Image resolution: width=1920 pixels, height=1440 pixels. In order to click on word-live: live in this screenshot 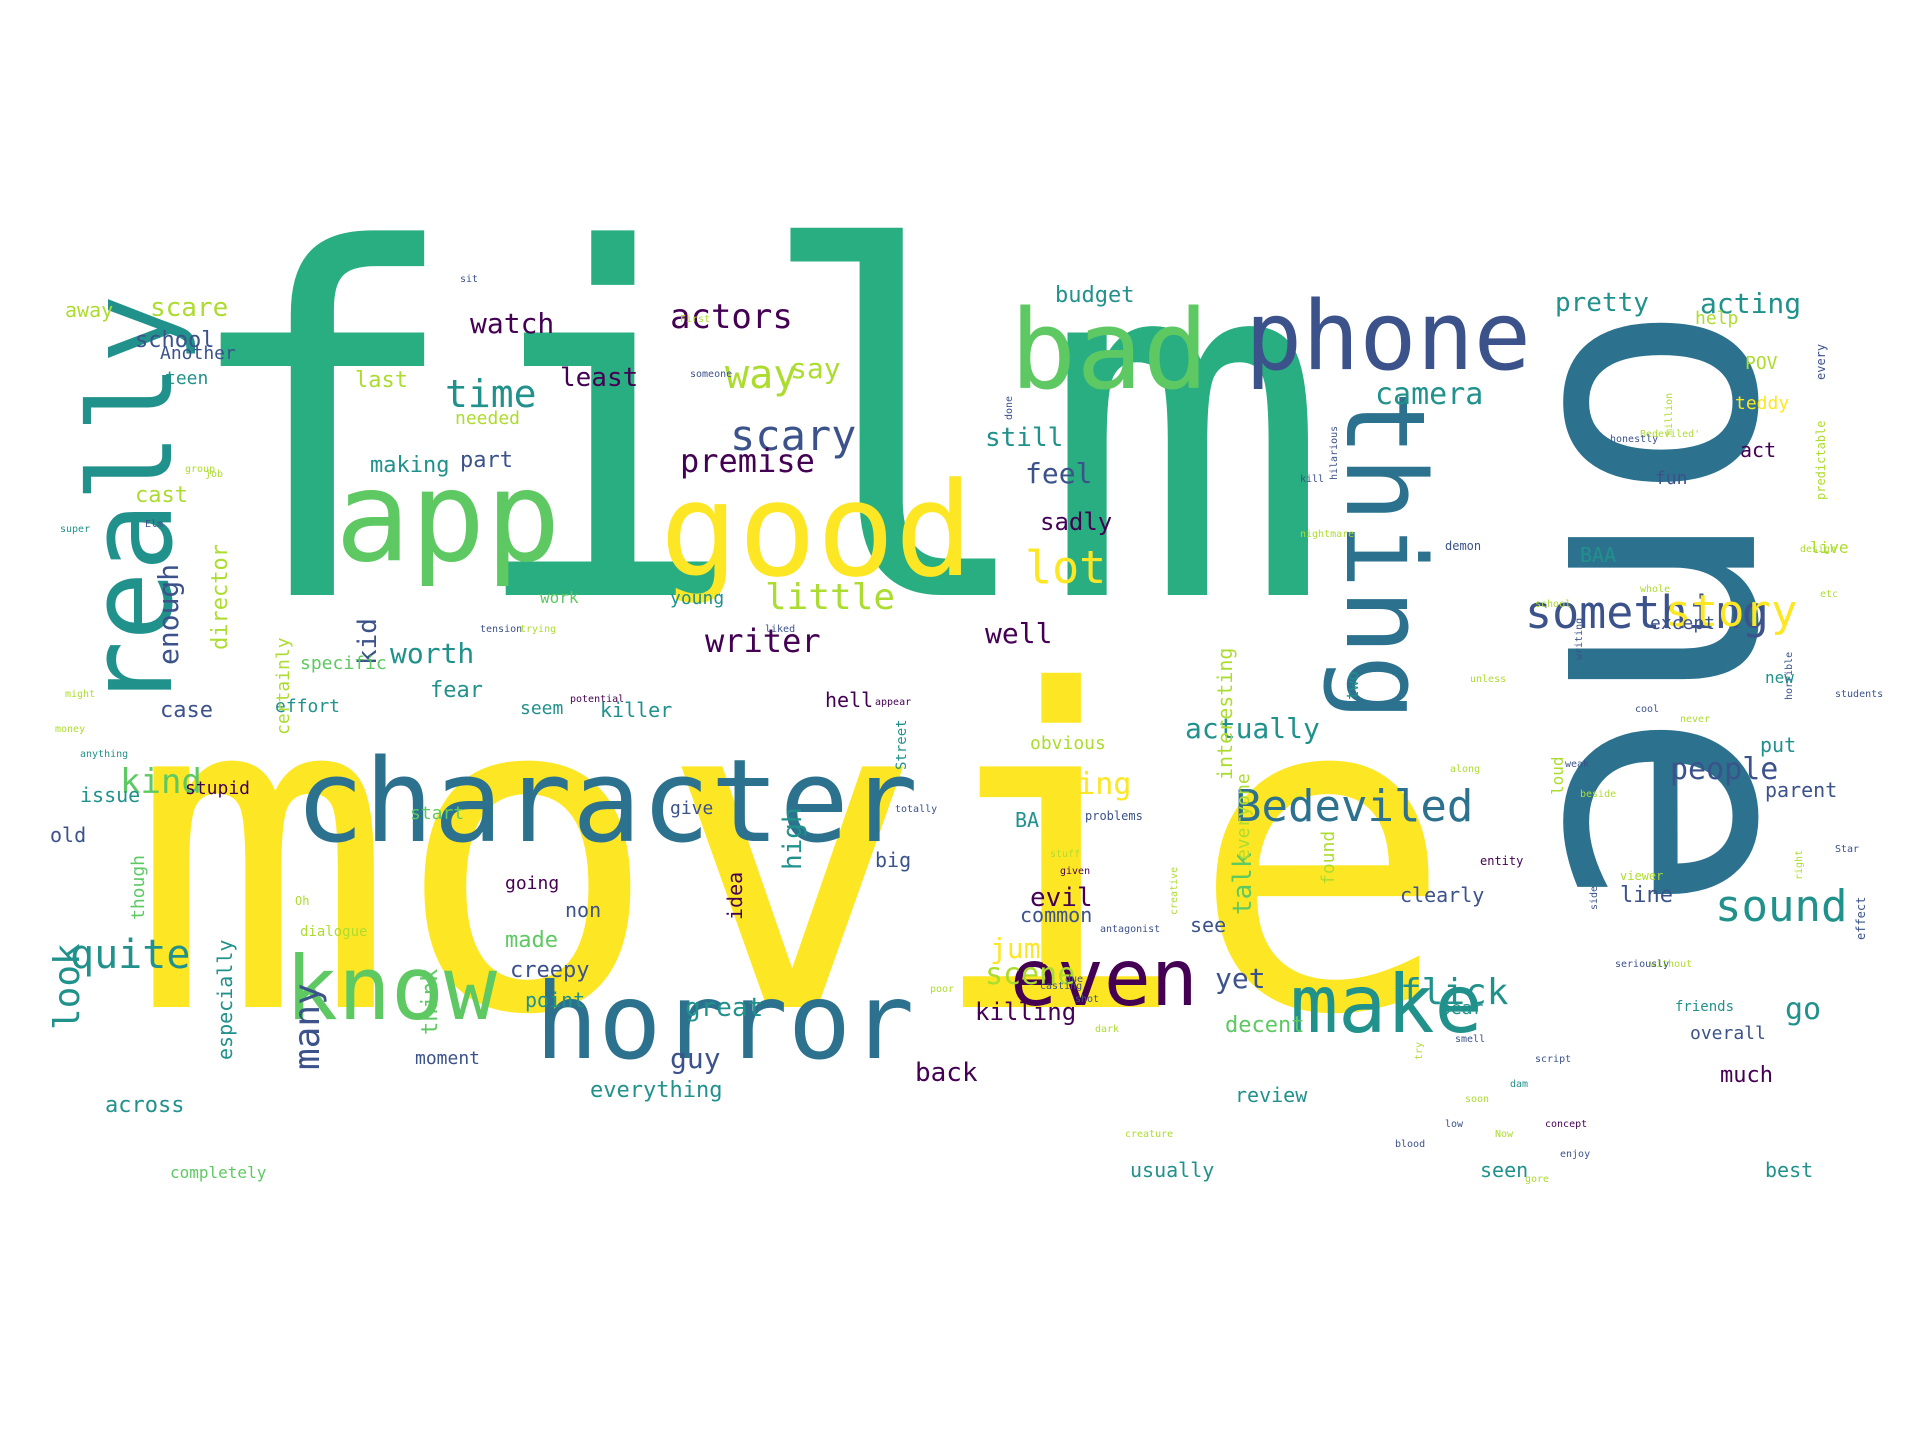, I will do `click(1829, 547)`.